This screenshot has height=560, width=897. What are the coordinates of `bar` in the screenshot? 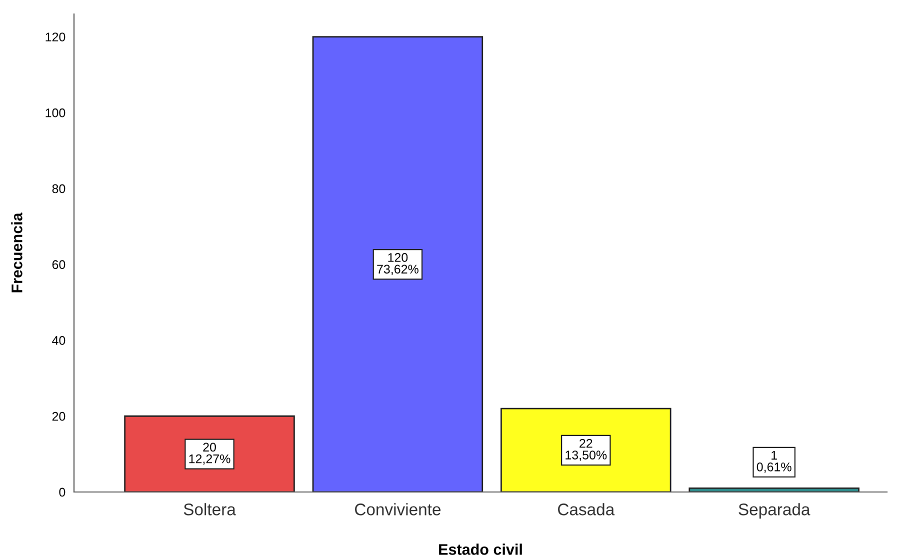 It's located at (586, 450).